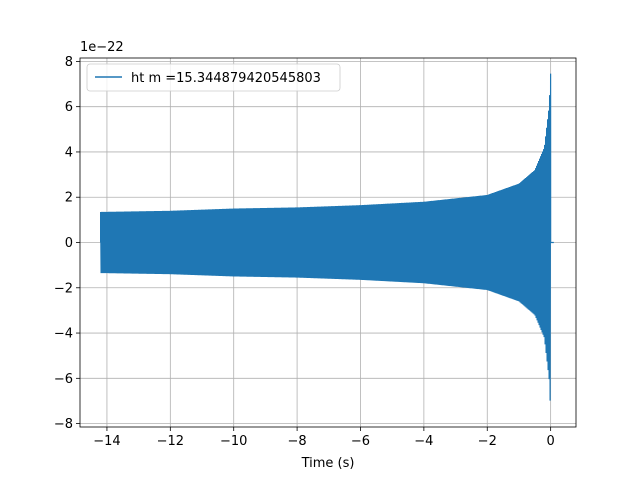 This screenshot has width=640, height=480. I want to click on x-tick-label: −2, so click(487, 441).